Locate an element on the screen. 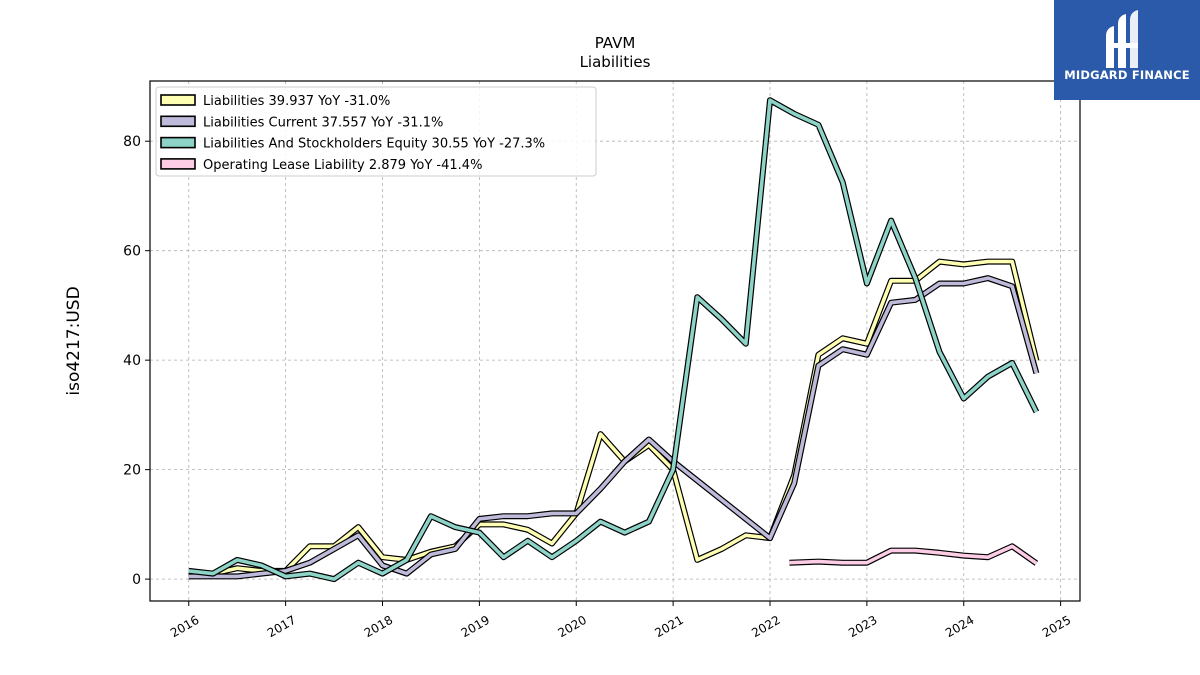 This screenshot has width=1200, height=675. brand-logo: MIDGARD FINANCE is located at coordinates (1127, 50).